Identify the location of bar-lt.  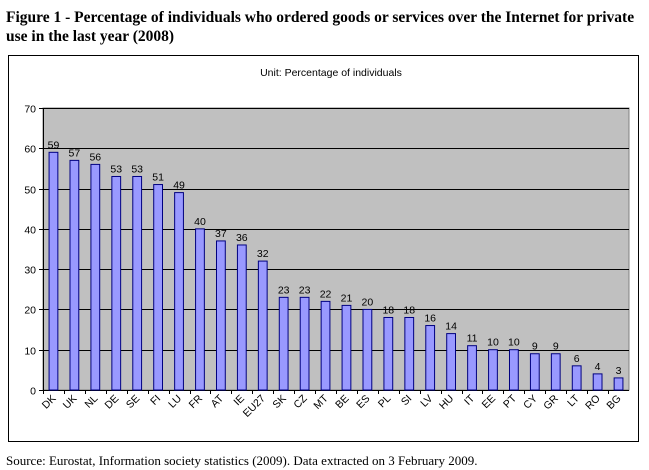
(576, 378).